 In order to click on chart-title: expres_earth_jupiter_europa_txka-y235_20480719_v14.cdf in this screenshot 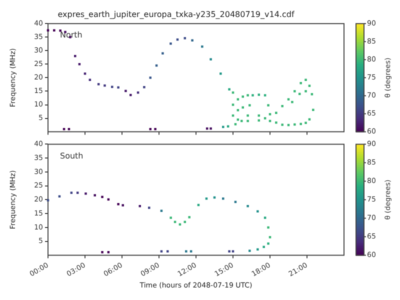, I will do `click(176, 14)`.